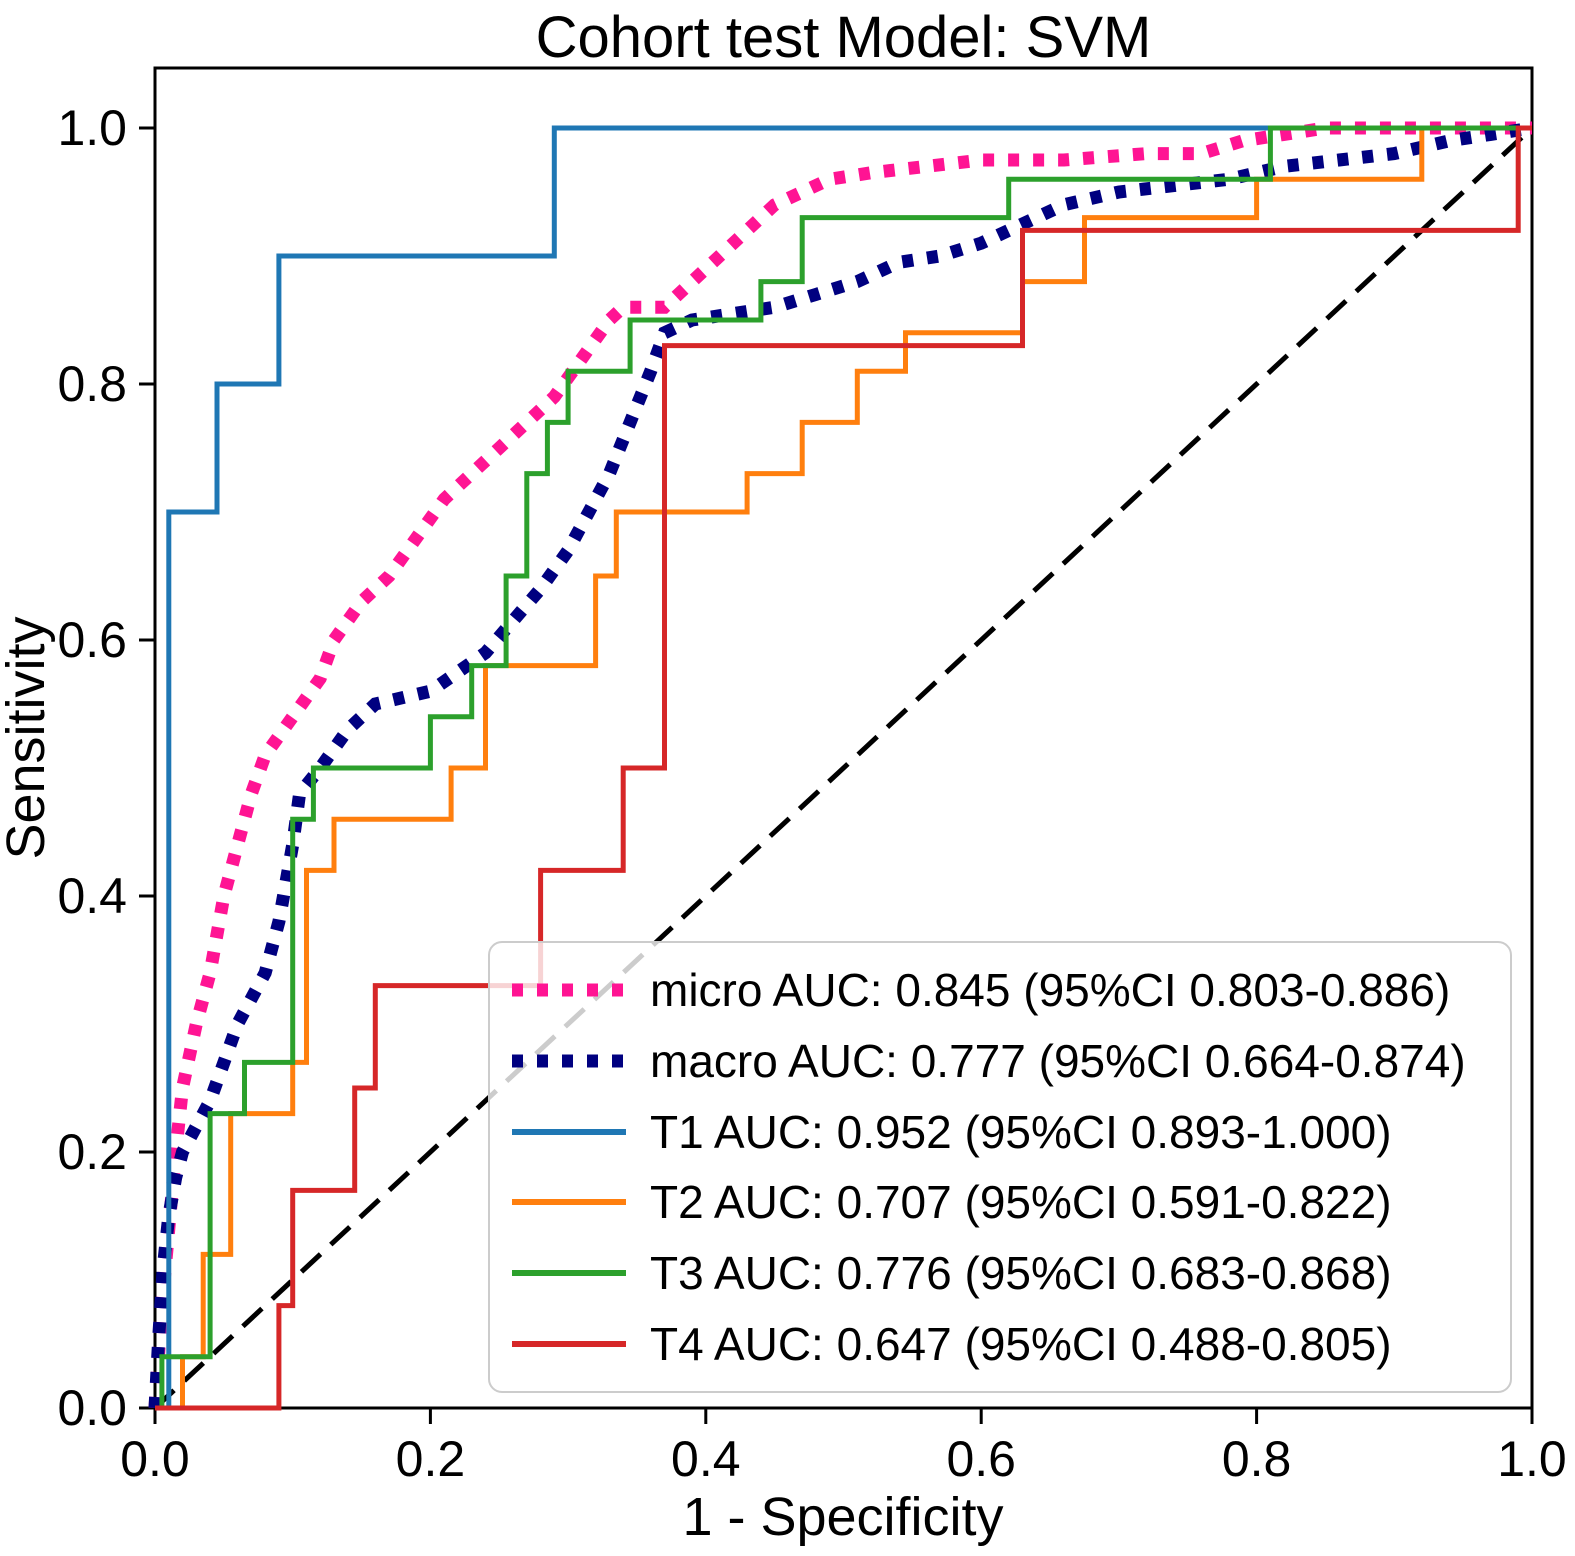 The image size is (1575, 1556). Describe the element at coordinates (1257, 1459) in the screenshot. I see `x-tick-label: 0.8` at that location.